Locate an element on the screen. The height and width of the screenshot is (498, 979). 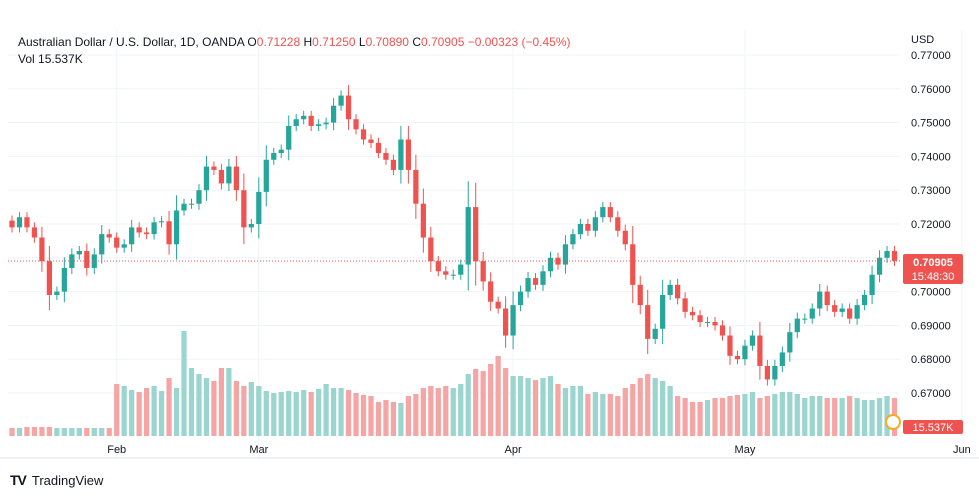
price-badge is located at coordinates (933, 269).